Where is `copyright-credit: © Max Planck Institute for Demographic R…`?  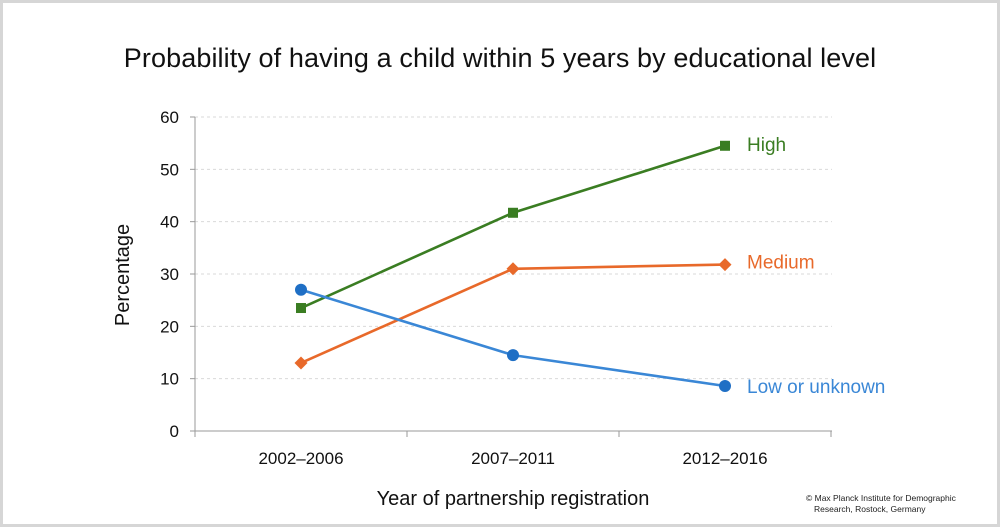 copyright-credit: © Max Planck Institute for Demographic R… is located at coordinates (901, 504).